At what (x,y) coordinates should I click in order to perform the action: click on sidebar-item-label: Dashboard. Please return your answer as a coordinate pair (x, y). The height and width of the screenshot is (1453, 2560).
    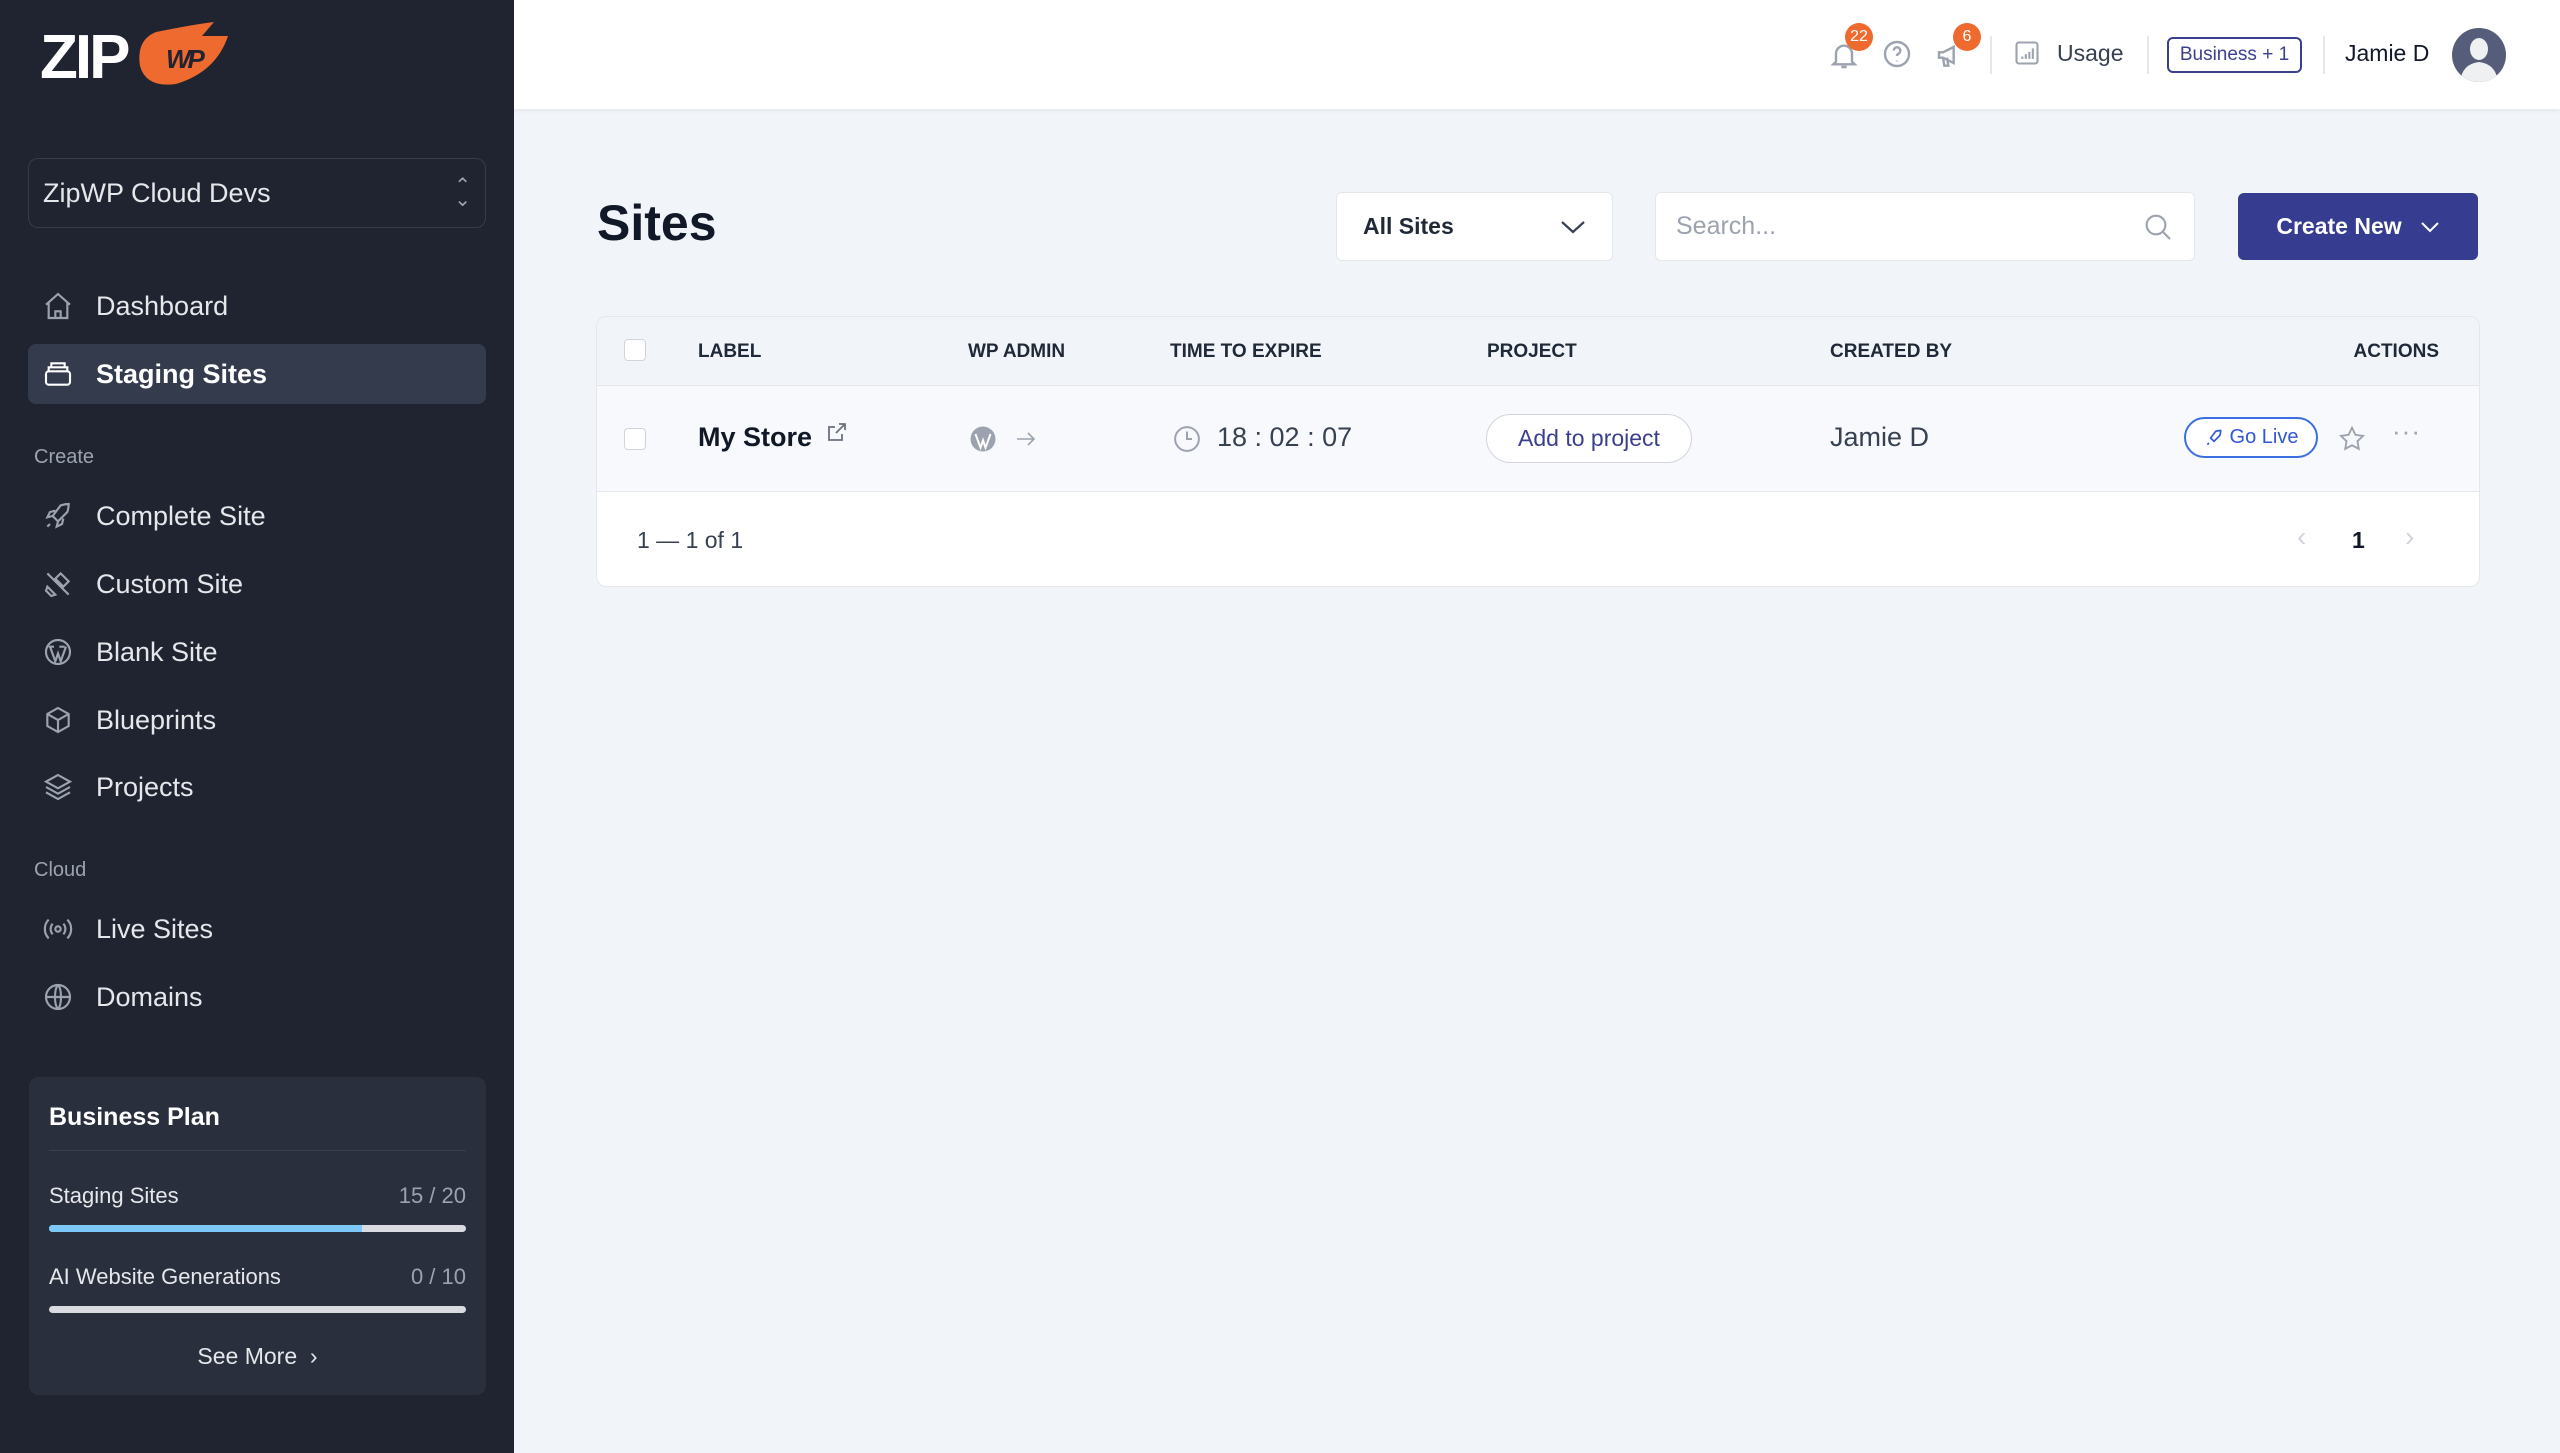
    Looking at the image, I should click on (162, 305).